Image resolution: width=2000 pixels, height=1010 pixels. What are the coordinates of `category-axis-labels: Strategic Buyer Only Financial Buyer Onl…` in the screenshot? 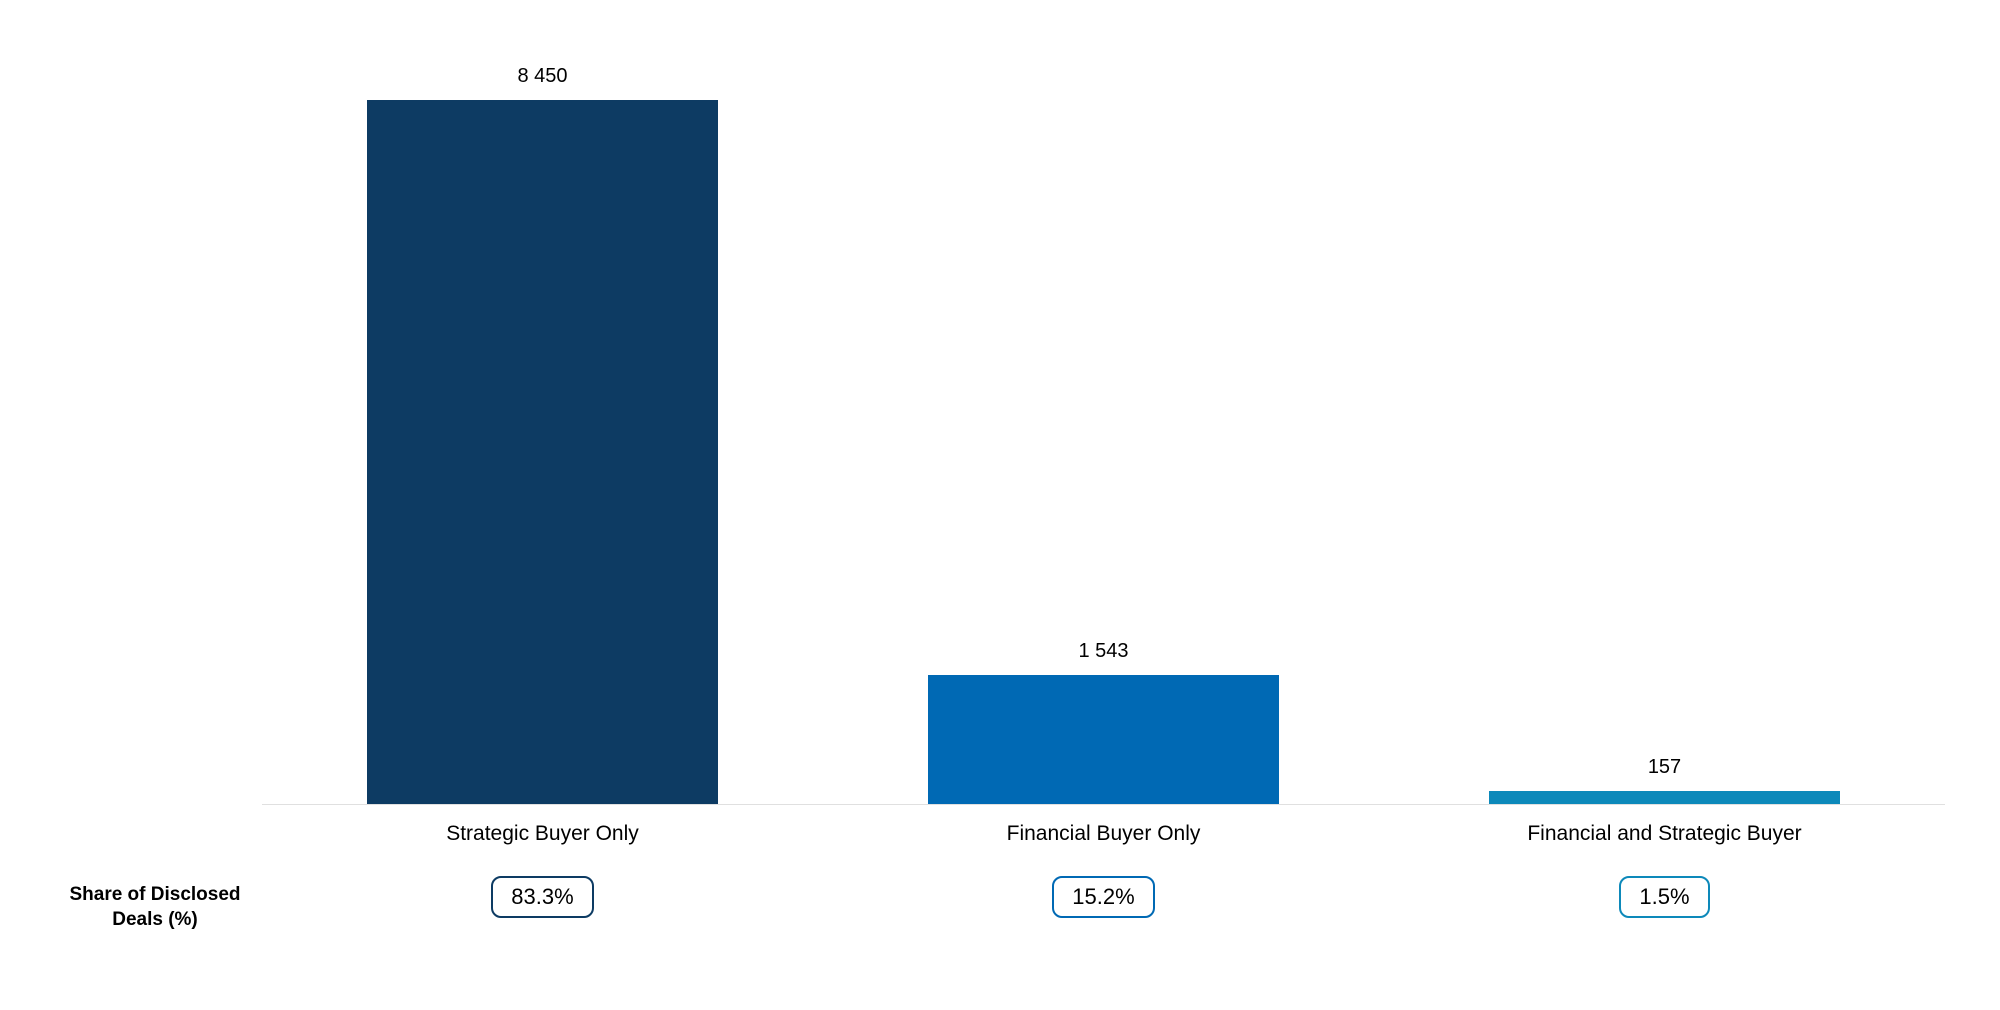 It's located at (1103, 834).